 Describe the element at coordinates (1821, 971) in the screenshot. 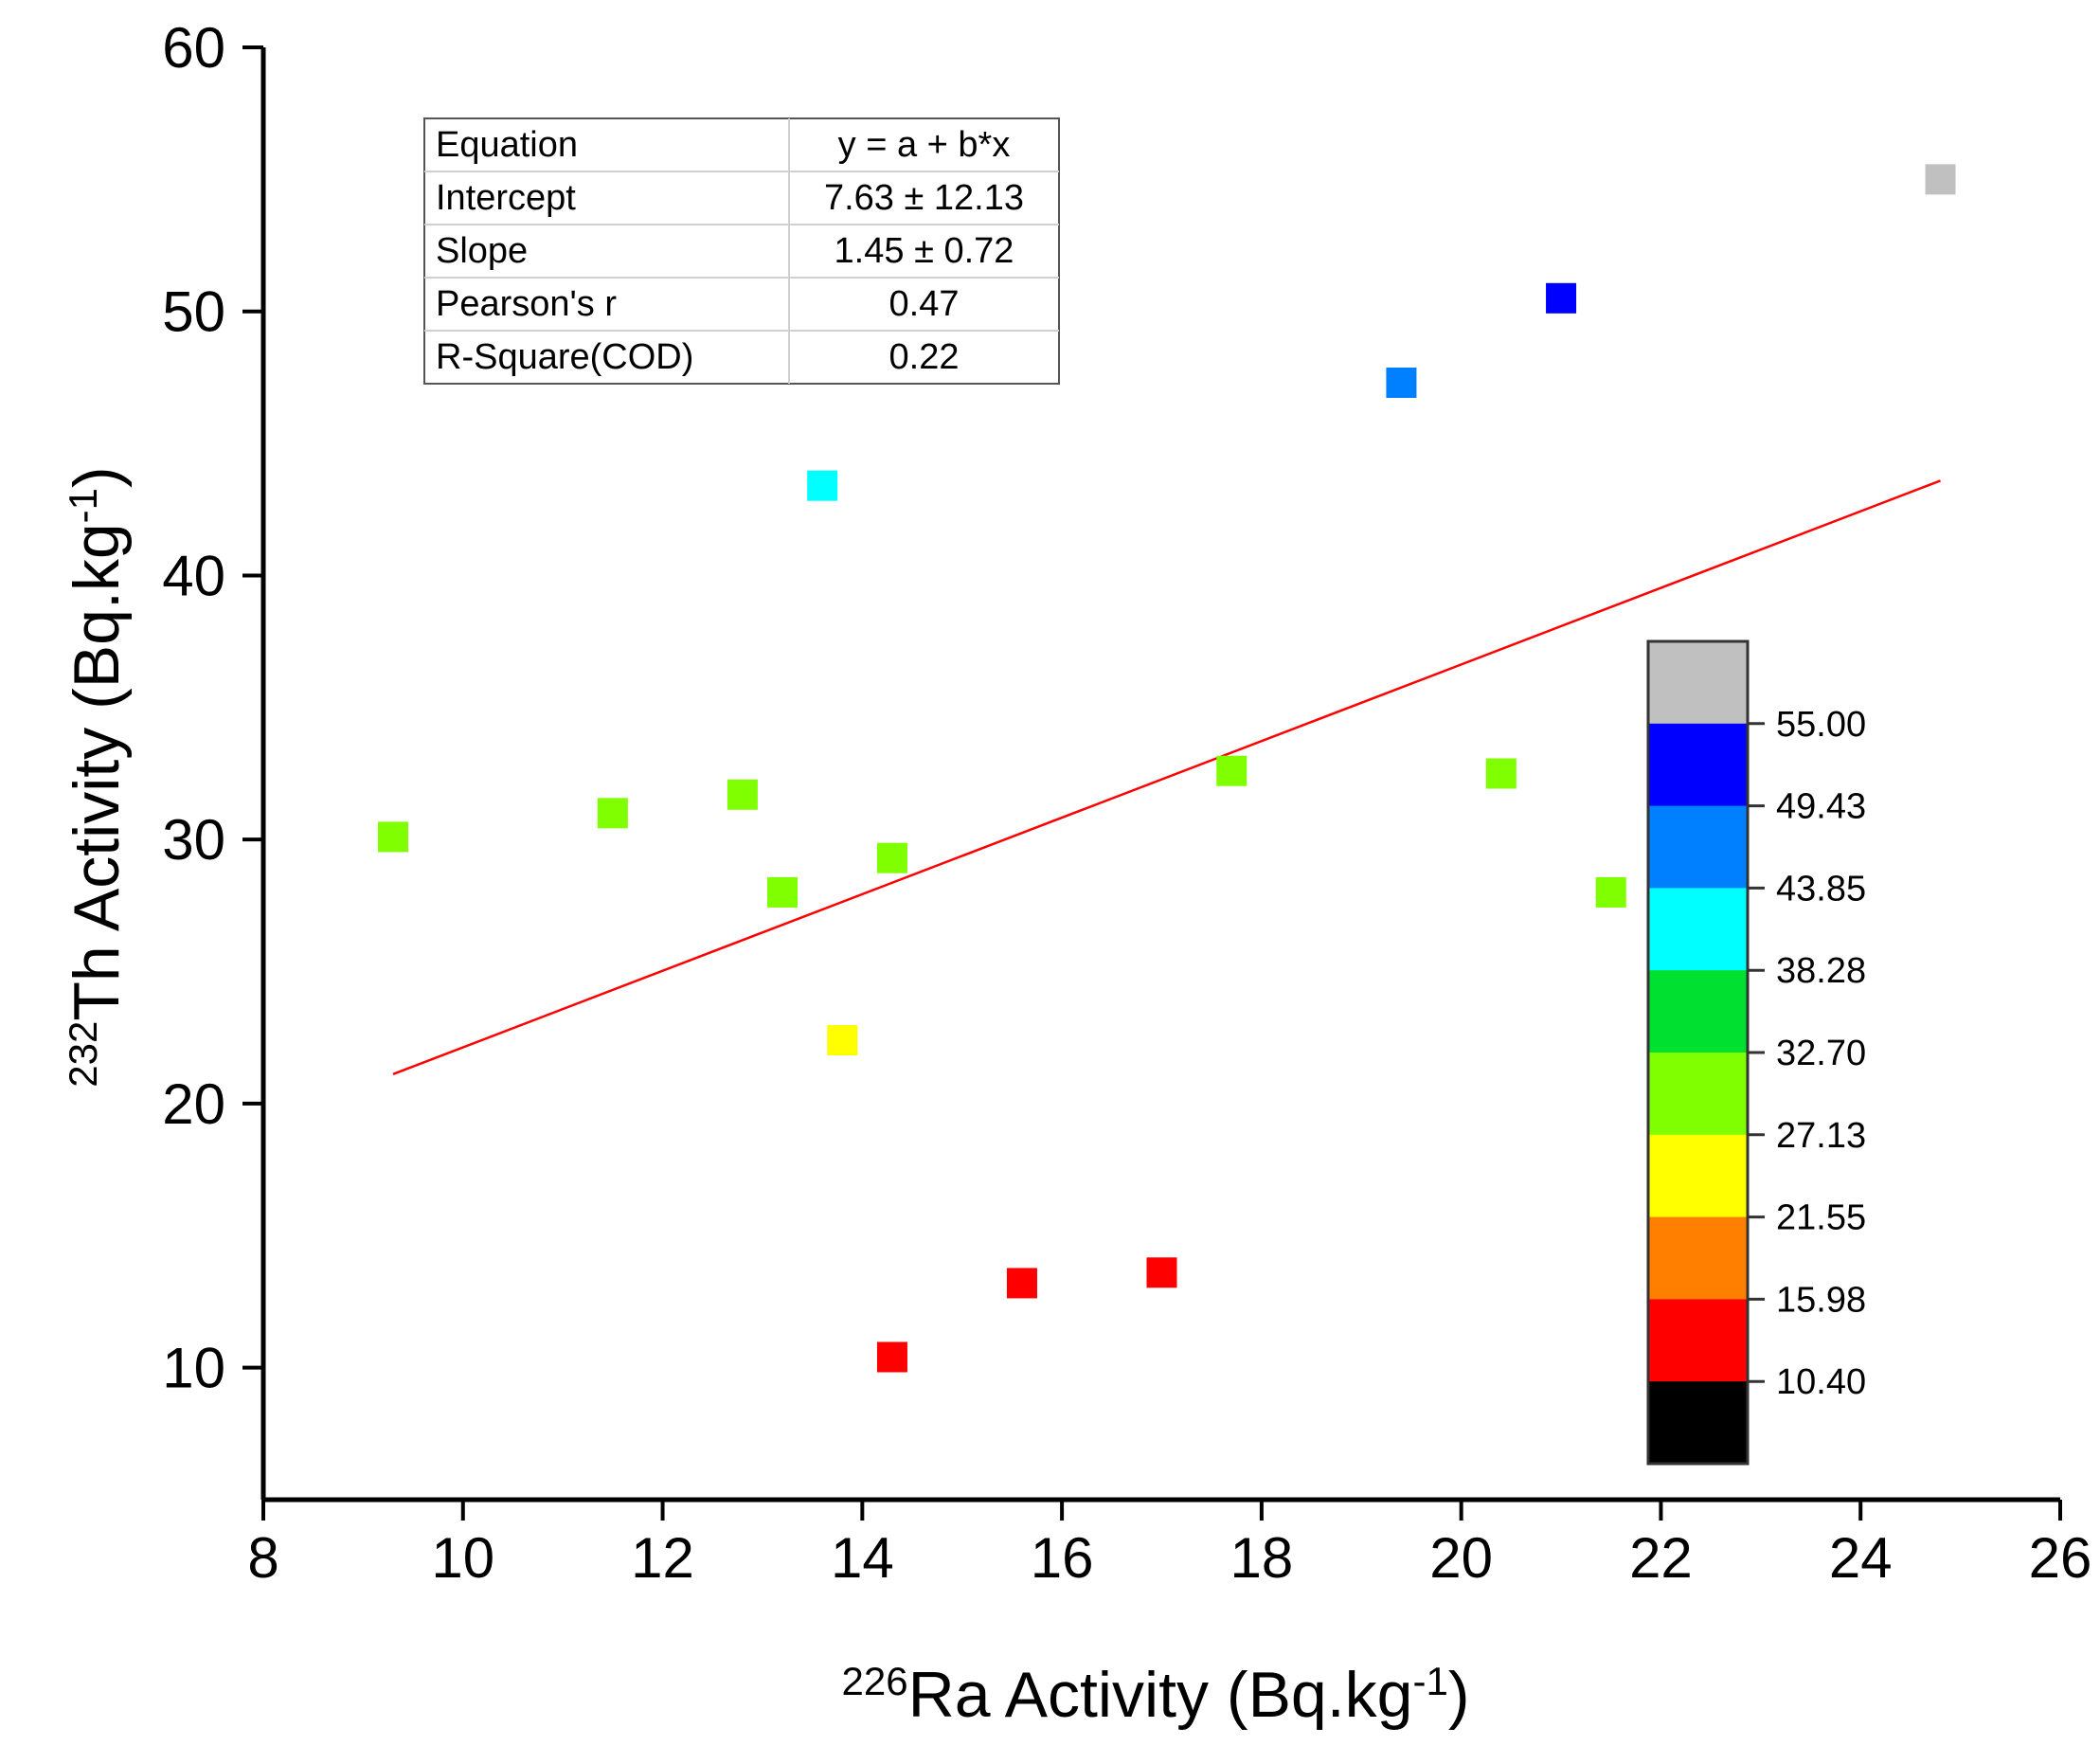

I see `colorbar-label: 38.28` at that location.